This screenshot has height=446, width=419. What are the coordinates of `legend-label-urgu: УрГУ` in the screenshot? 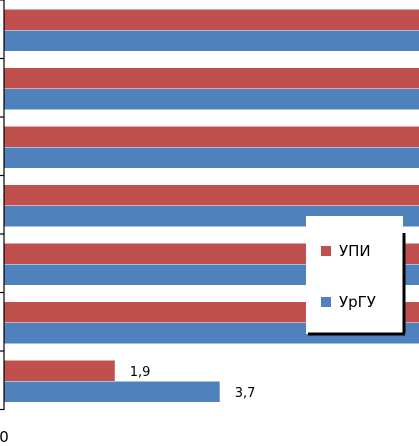 It's located at (357, 302).